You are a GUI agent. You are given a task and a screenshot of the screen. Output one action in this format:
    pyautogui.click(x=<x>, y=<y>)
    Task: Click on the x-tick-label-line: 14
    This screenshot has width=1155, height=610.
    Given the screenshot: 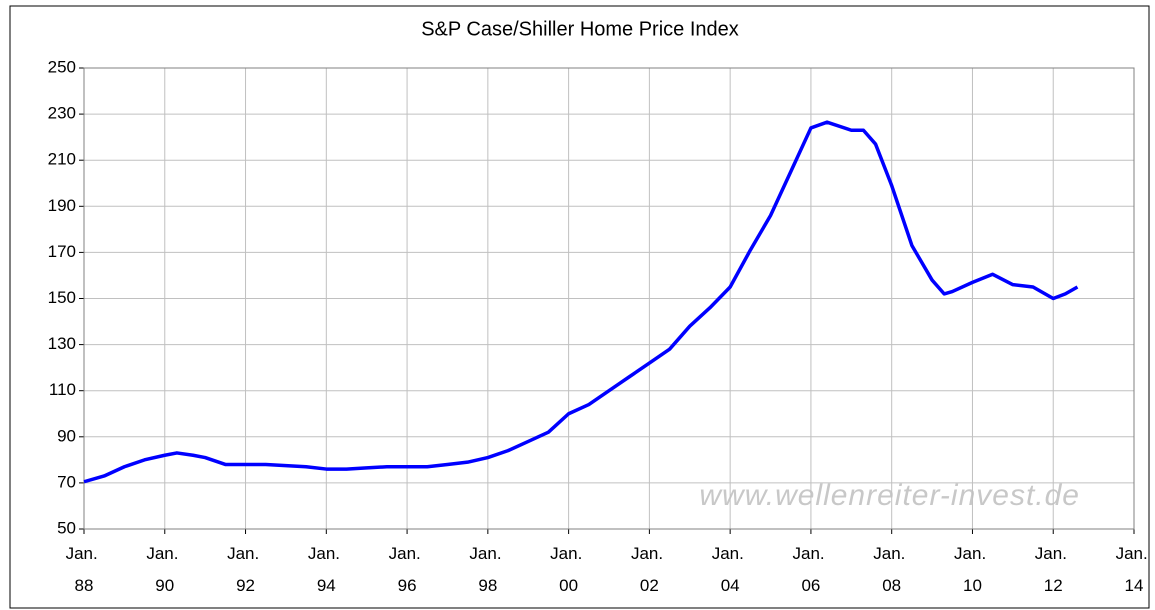 What is the action you would take?
    pyautogui.click(x=1134, y=585)
    